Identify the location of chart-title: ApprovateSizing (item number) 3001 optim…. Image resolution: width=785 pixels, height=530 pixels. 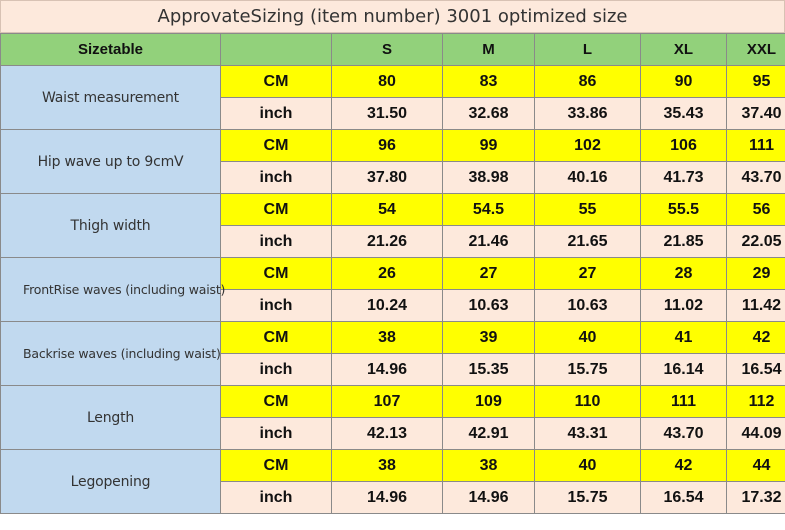
(392, 16).